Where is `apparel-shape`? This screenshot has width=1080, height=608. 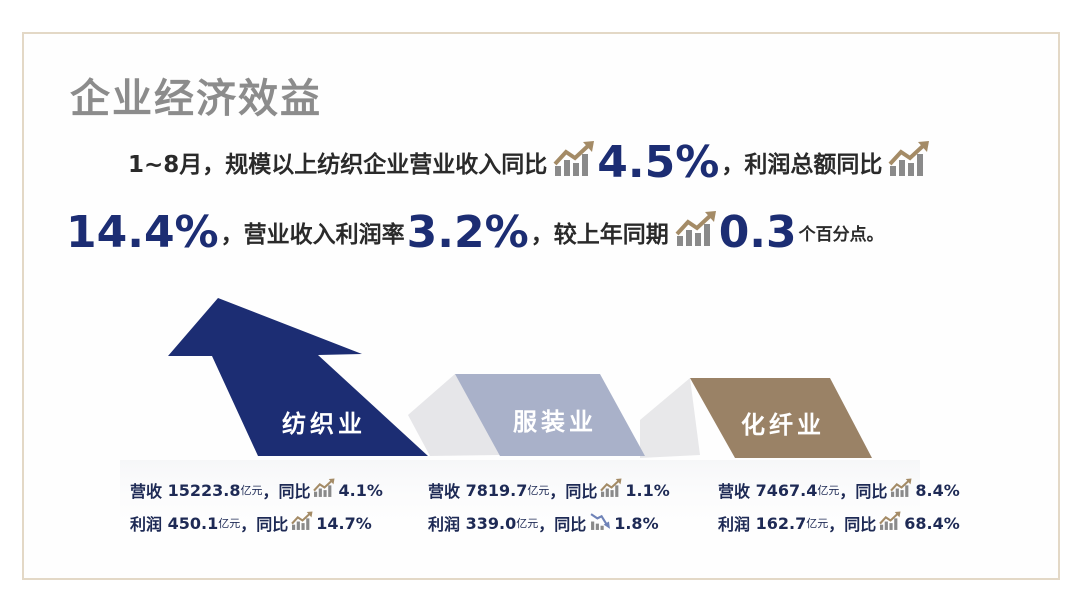
apparel-shape is located at coordinates (550, 415).